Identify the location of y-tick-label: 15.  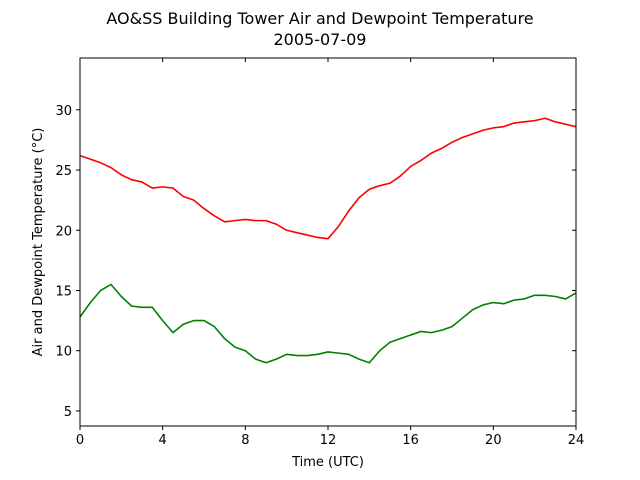
(63, 291).